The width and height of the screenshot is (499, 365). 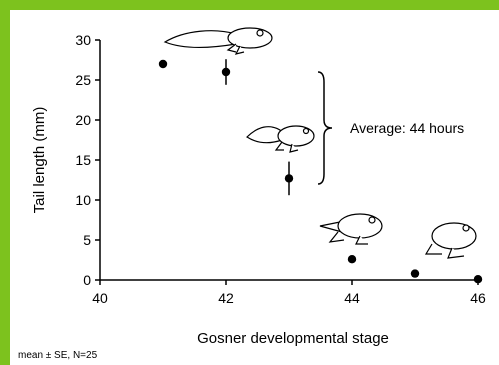 What do you see at coordinates (293, 338) in the screenshot?
I see `x-axis-title: Gosner developmental stage` at bounding box center [293, 338].